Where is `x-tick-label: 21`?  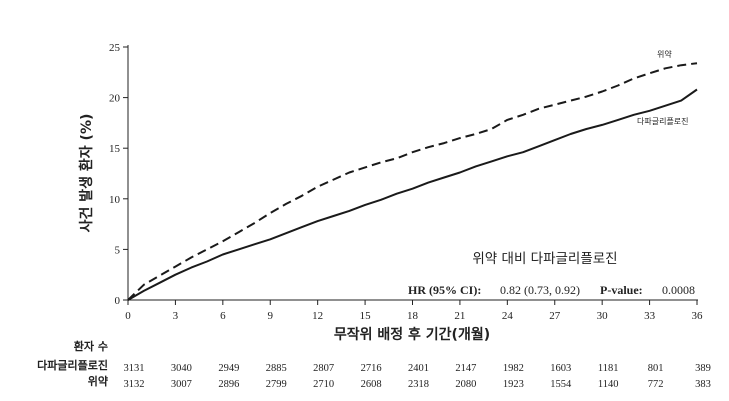
x-tick-label: 21 is located at coordinates (459, 316).